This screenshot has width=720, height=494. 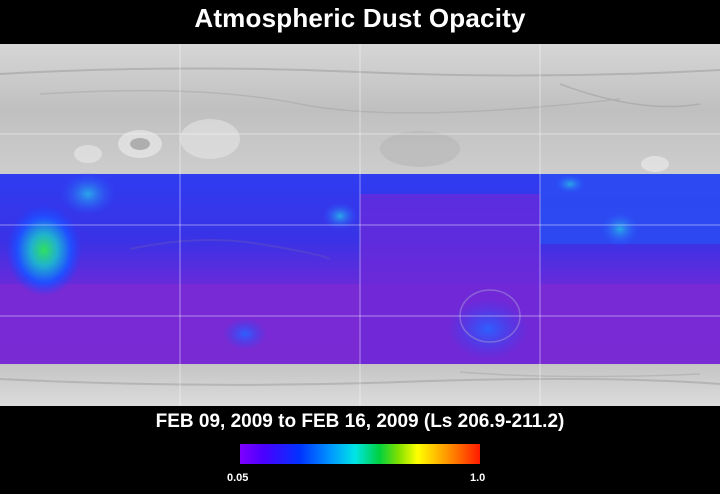 What do you see at coordinates (490, 316) in the screenshot?
I see `crater-outline` at bounding box center [490, 316].